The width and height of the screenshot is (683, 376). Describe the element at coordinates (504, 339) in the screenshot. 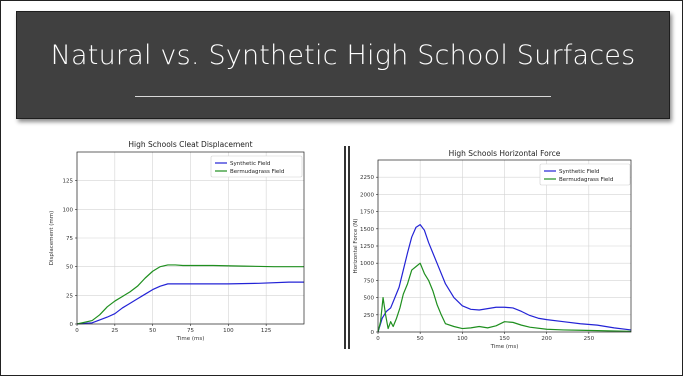

I see `chart-1-x-tick-label: 150` at that location.